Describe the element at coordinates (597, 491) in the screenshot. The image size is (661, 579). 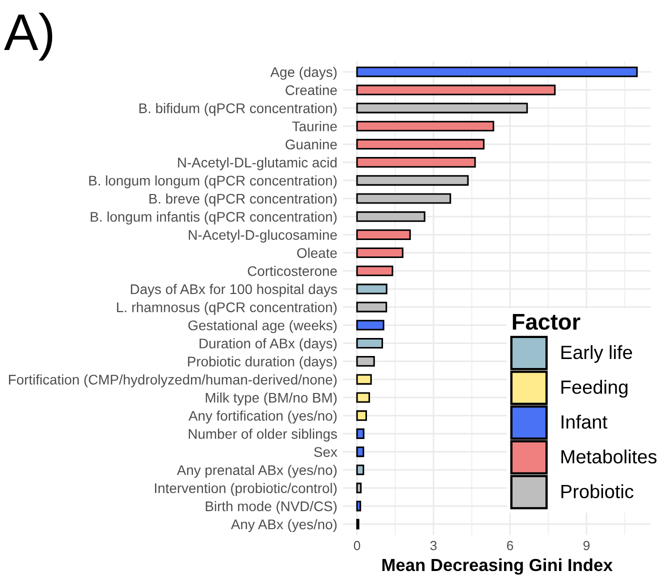
I see `legend-label: Probiotic` at that location.